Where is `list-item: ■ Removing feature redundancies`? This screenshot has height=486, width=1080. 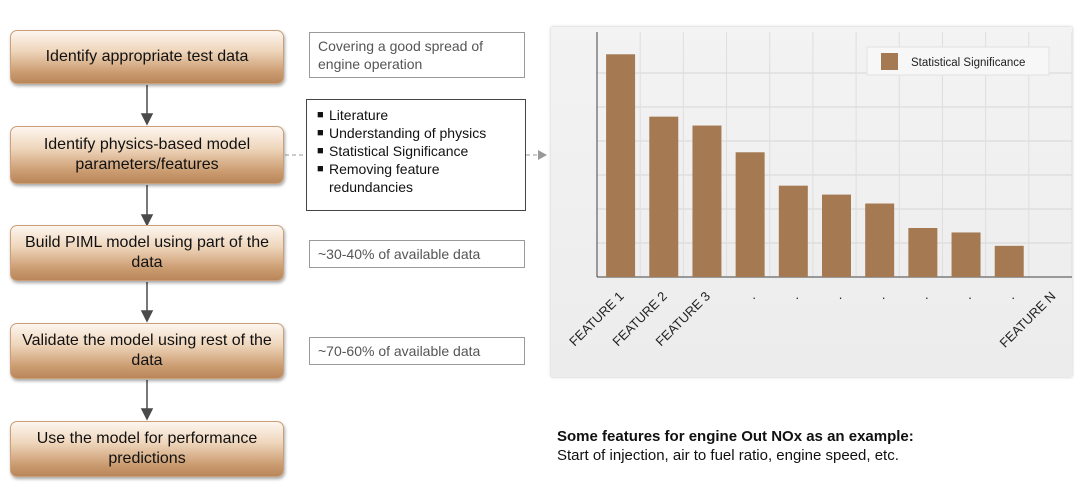 list-item: ■ Removing feature redundancies is located at coordinates (417, 178).